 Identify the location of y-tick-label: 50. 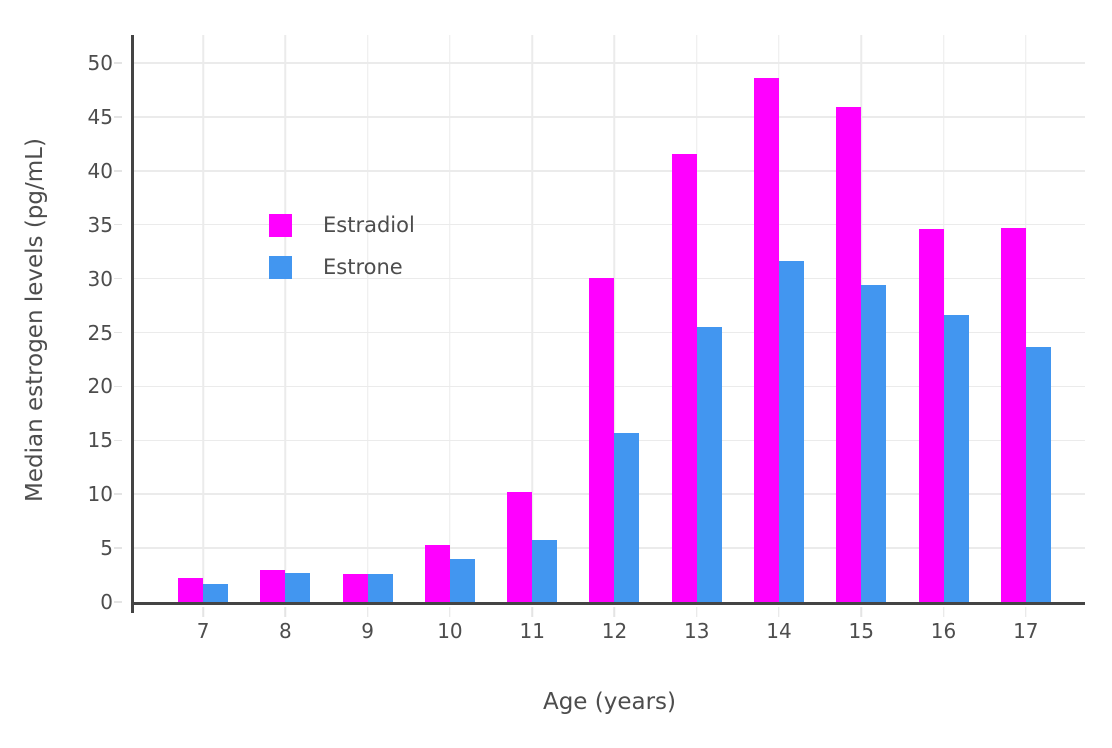
(100, 63).